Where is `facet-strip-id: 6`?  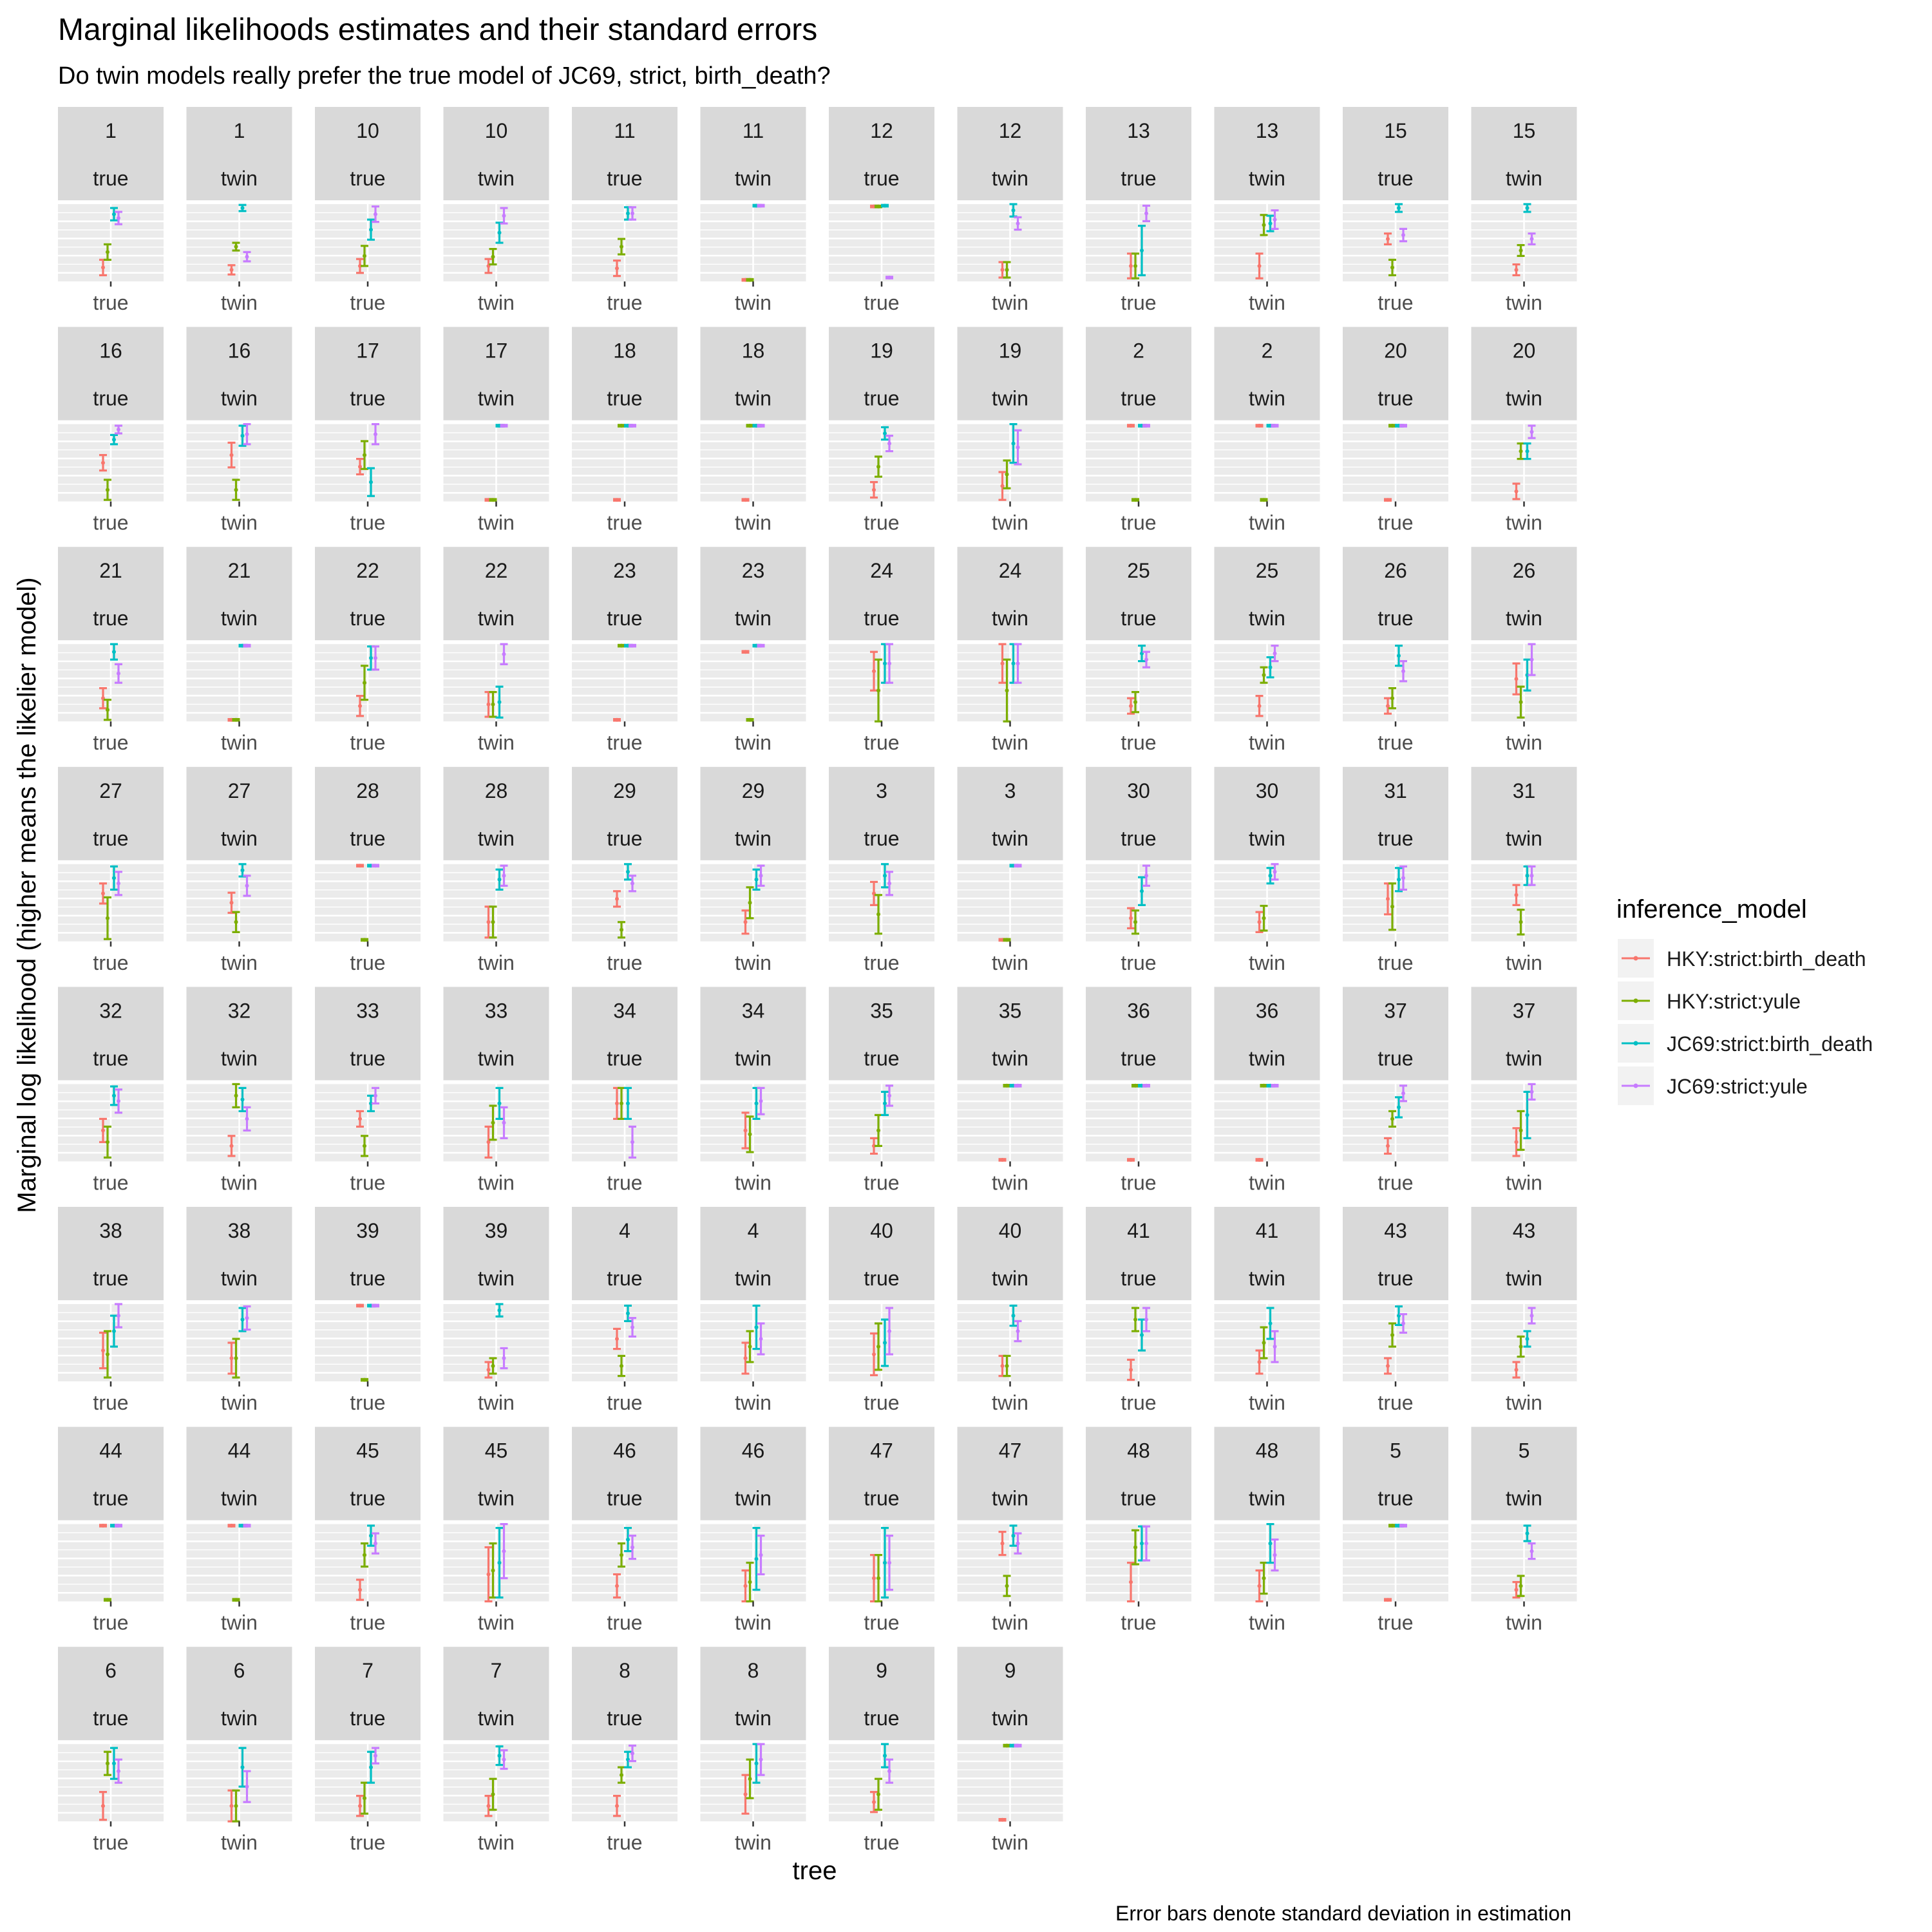 facet-strip-id: 6 is located at coordinates (240, 1671).